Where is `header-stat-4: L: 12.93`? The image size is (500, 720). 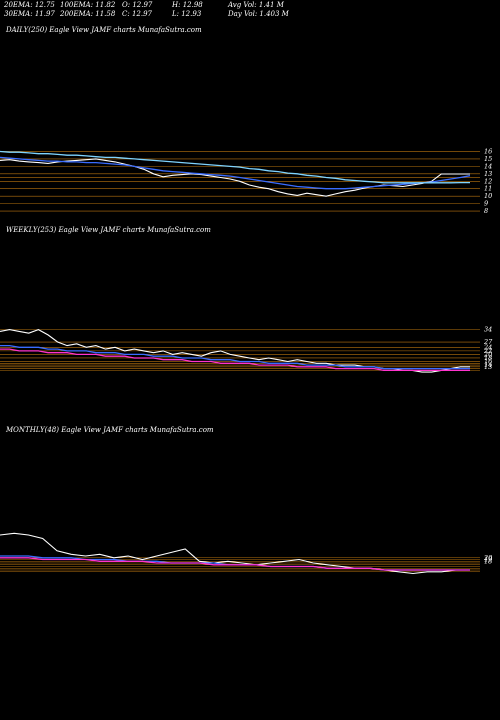 header-stat-4: L: 12.93 is located at coordinates (187, 14).